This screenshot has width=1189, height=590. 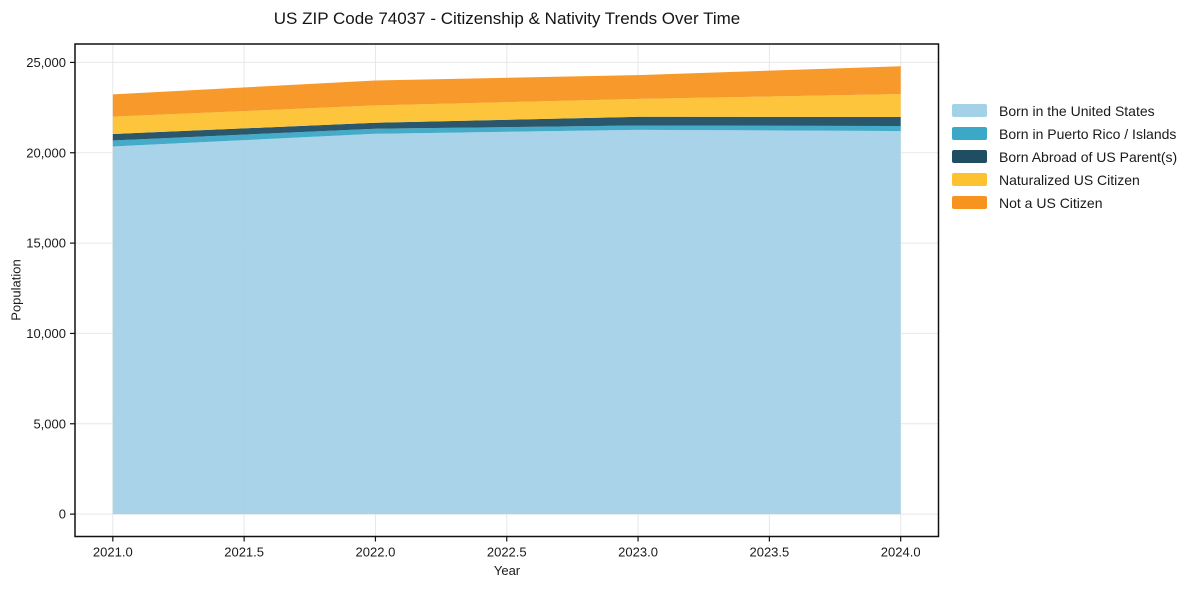 What do you see at coordinates (1069, 179) in the screenshot?
I see `legend-label: Naturalized US Citizen` at bounding box center [1069, 179].